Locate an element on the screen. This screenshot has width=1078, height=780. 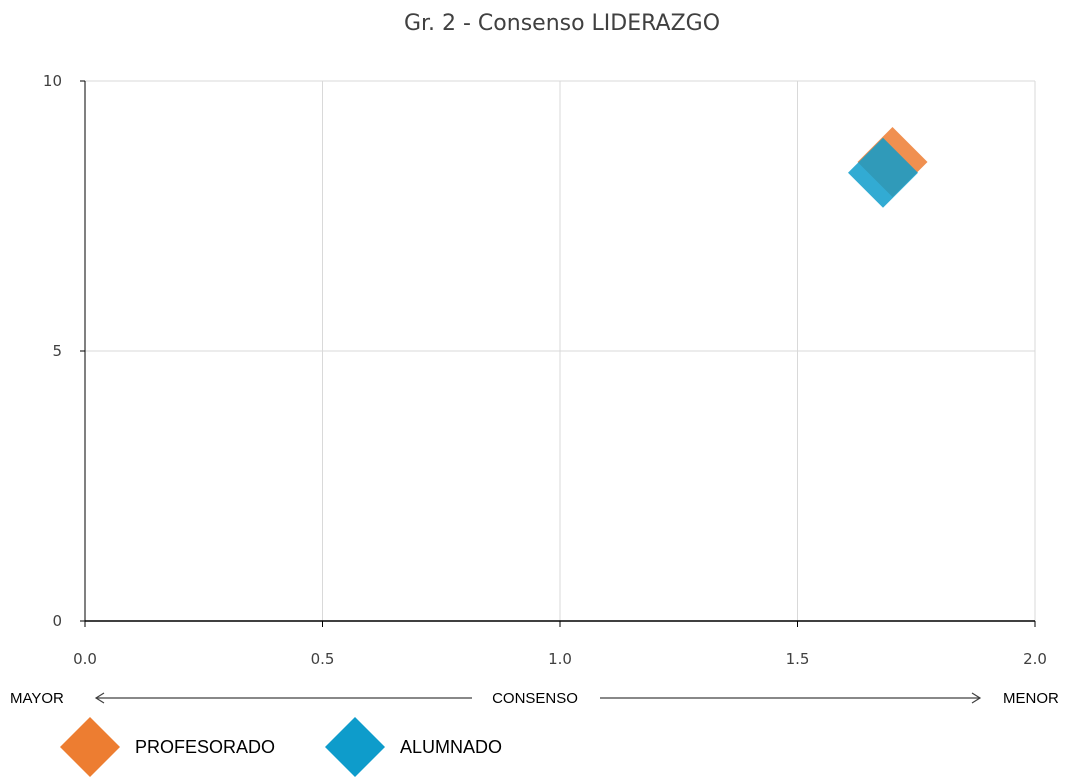
label-menor: MENOR is located at coordinates (1031, 698).